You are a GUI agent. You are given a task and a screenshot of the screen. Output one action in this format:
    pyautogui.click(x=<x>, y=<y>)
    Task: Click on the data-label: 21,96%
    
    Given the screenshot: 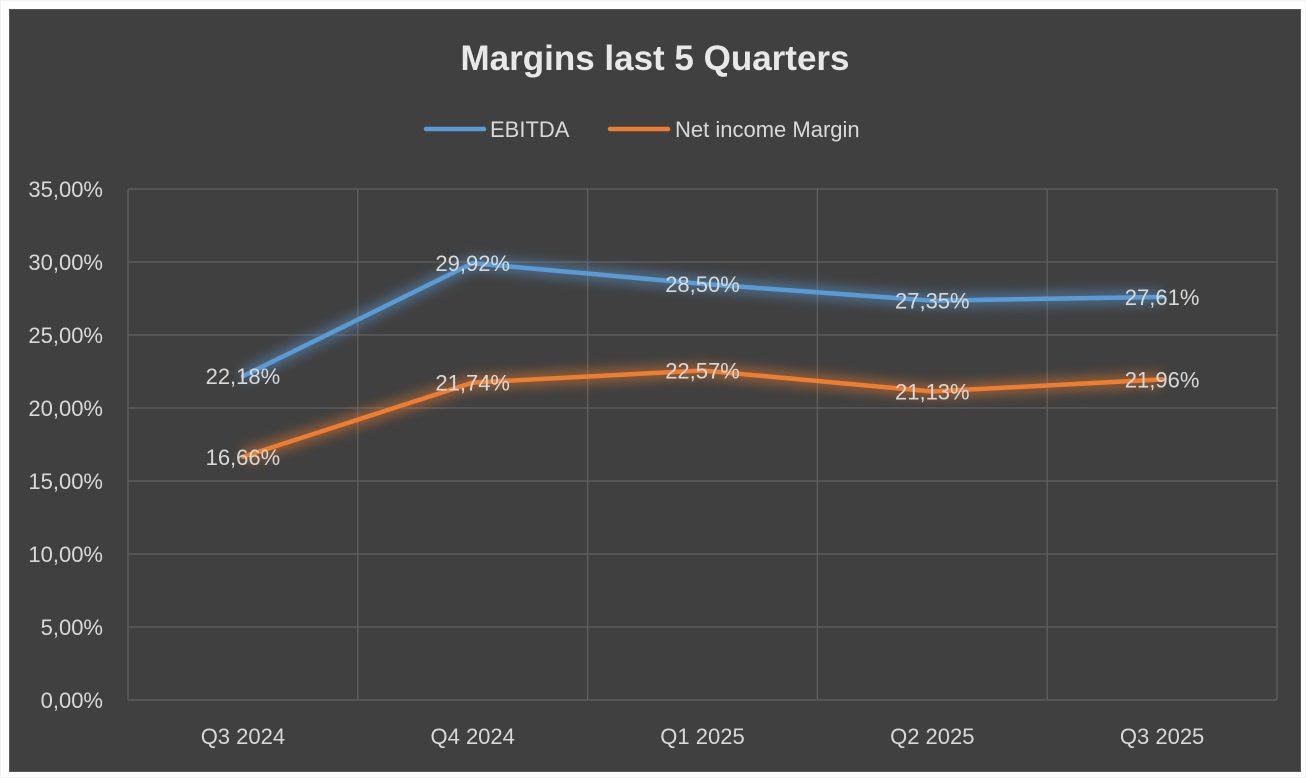 What is the action you would take?
    pyautogui.click(x=1162, y=379)
    